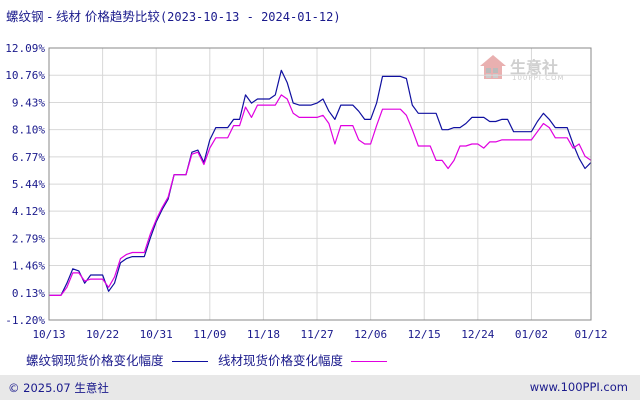  I want to click on y-tick-label: 8.10%, so click(28, 130).